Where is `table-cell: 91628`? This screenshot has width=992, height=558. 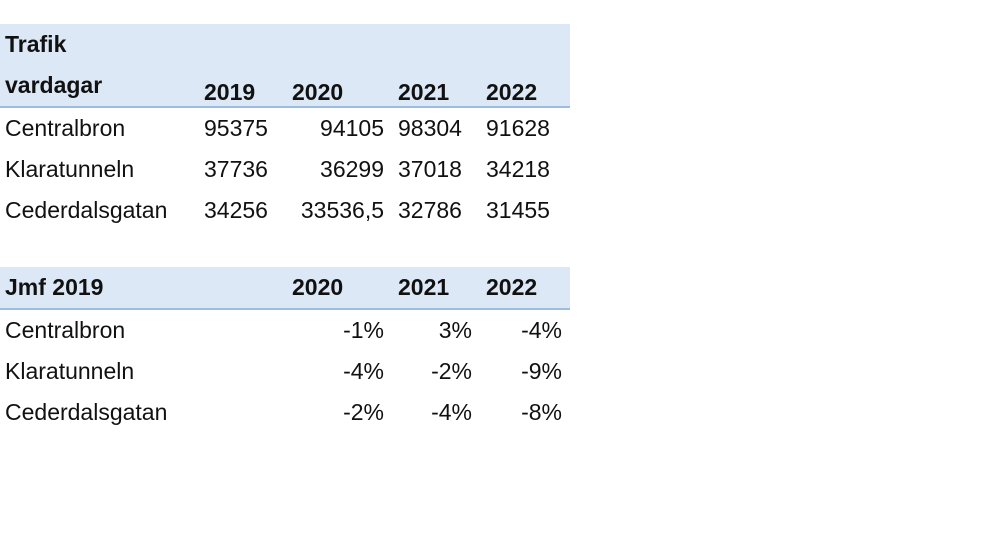 table-cell: 91628 is located at coordinates (518, 128).